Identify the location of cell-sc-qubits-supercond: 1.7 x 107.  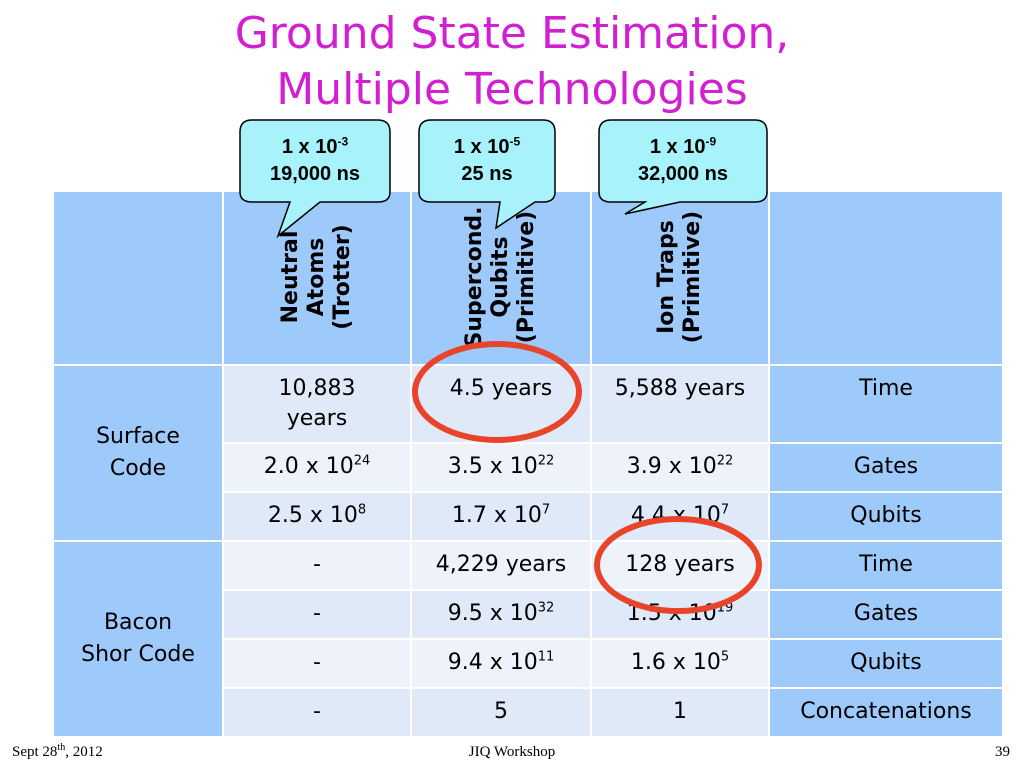
(501, 516).